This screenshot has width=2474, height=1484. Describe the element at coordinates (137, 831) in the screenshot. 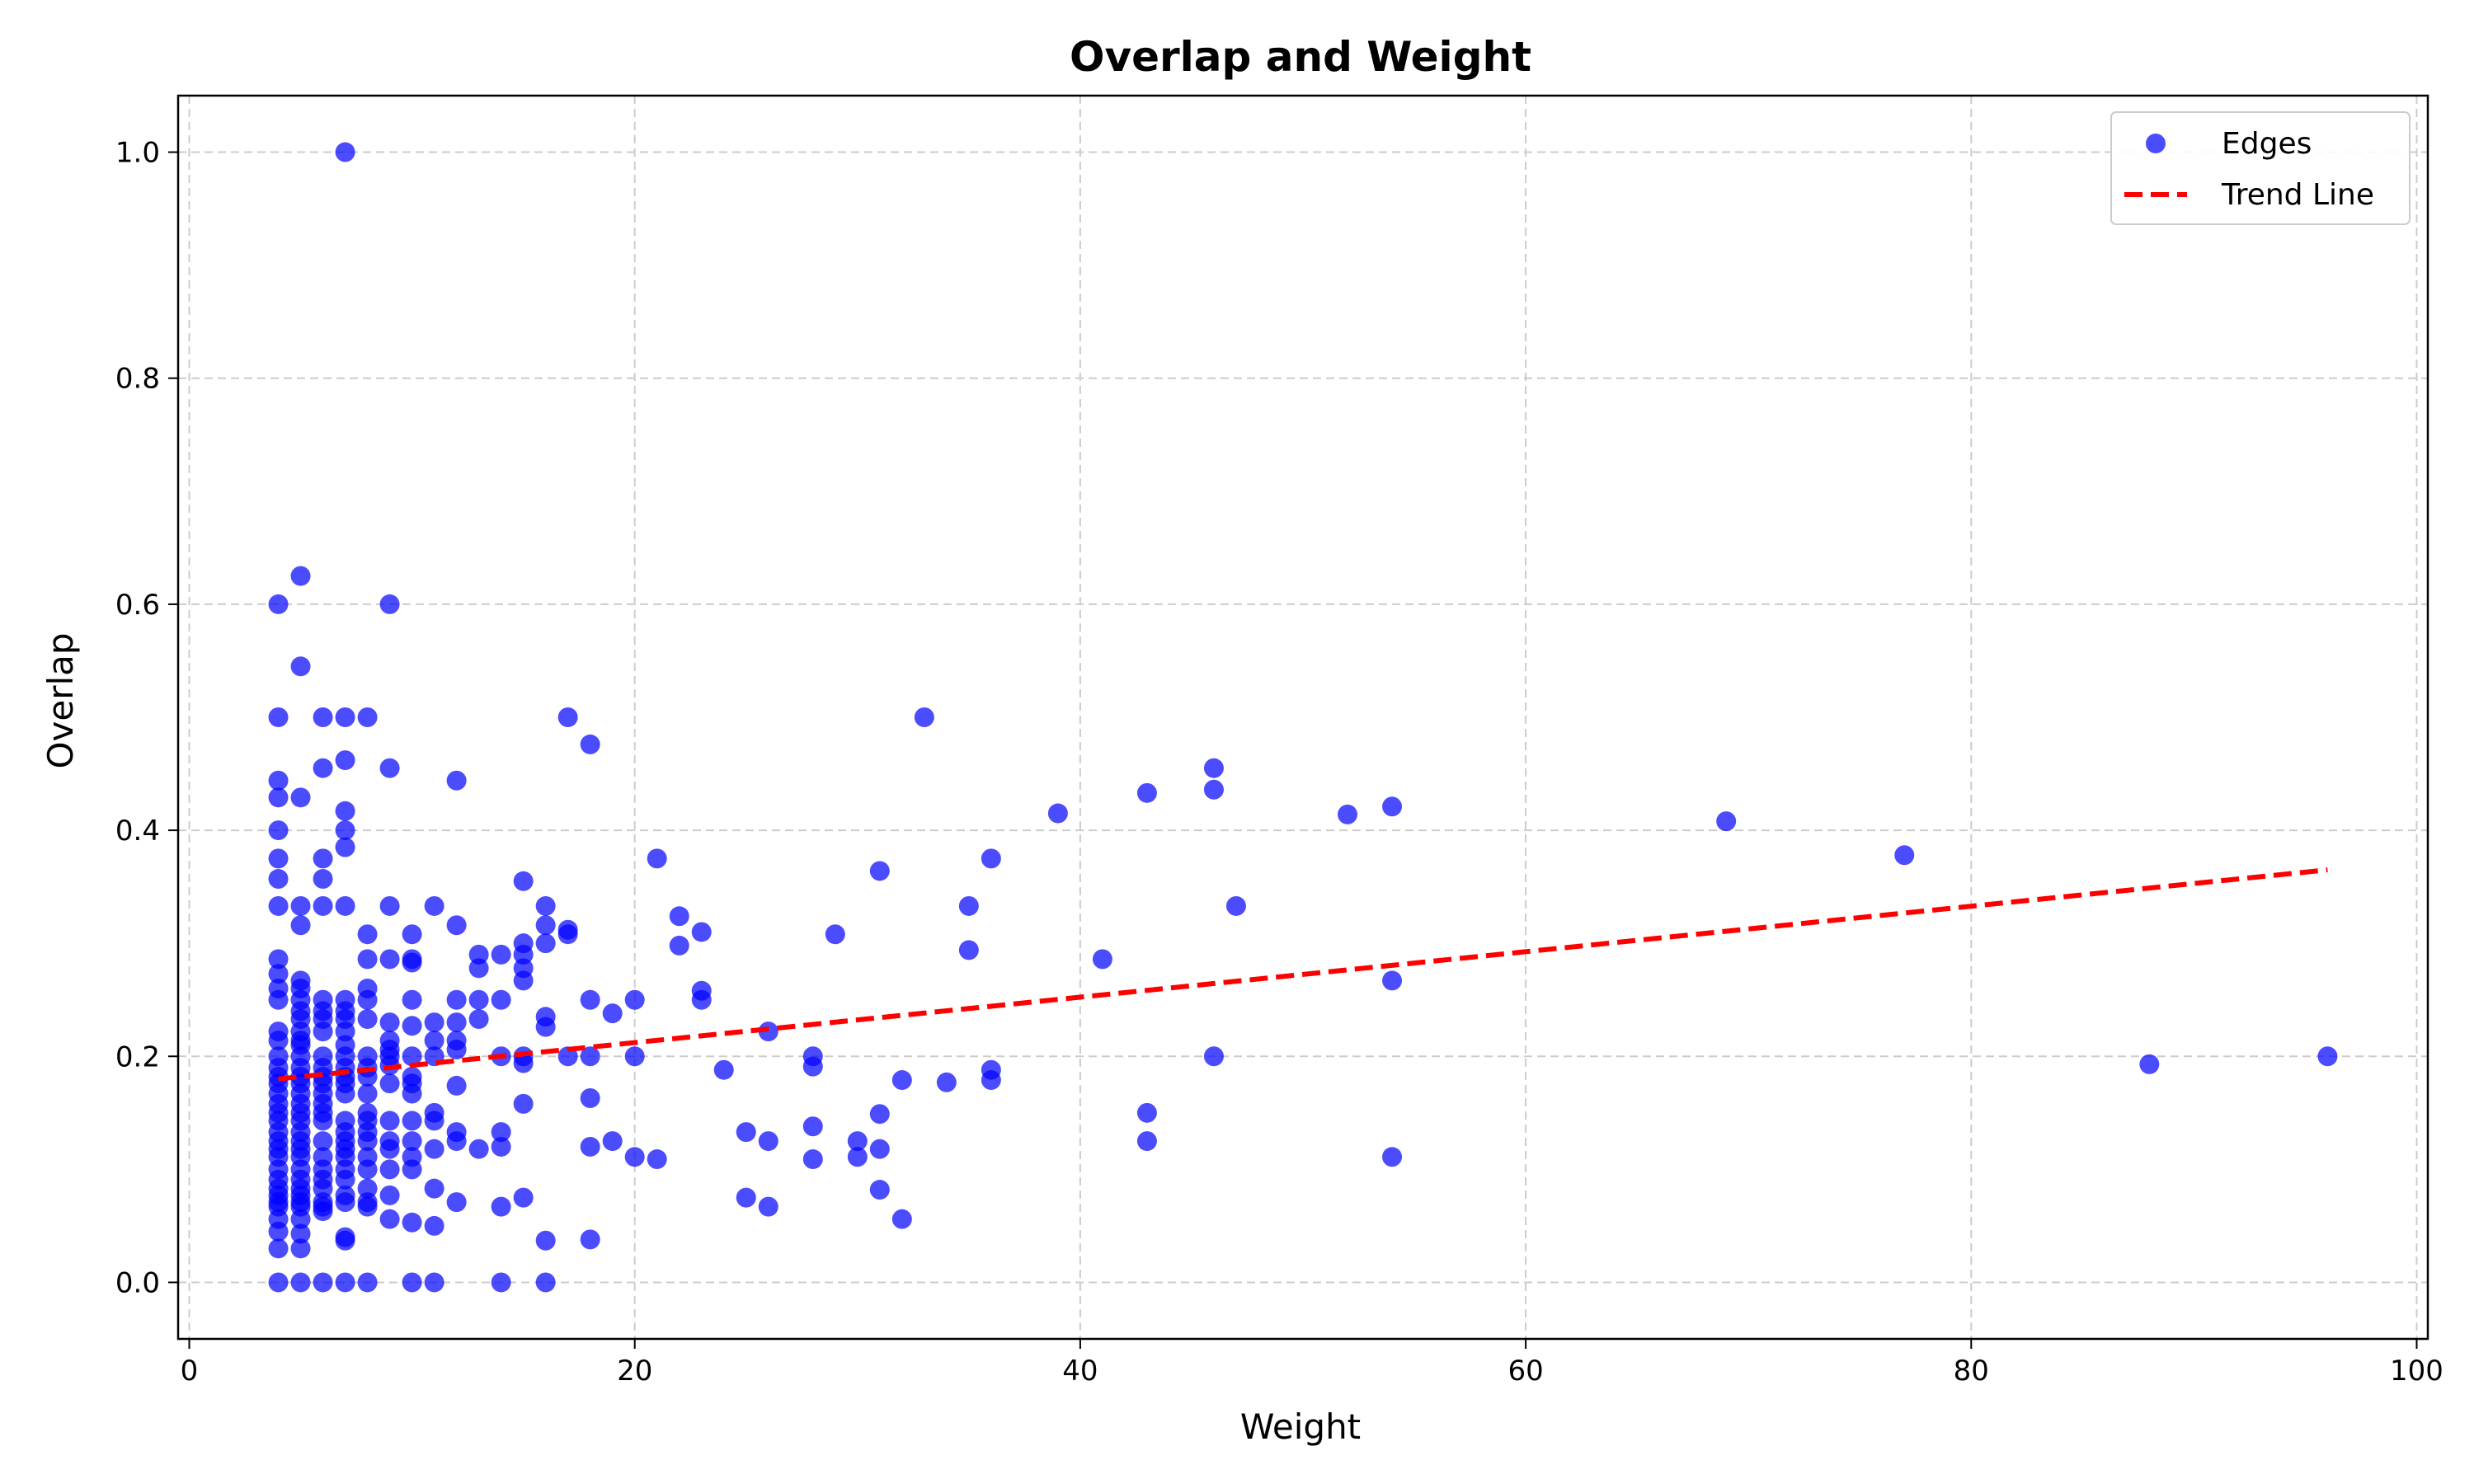

I see `y-tick-label: 0.4` at that location.